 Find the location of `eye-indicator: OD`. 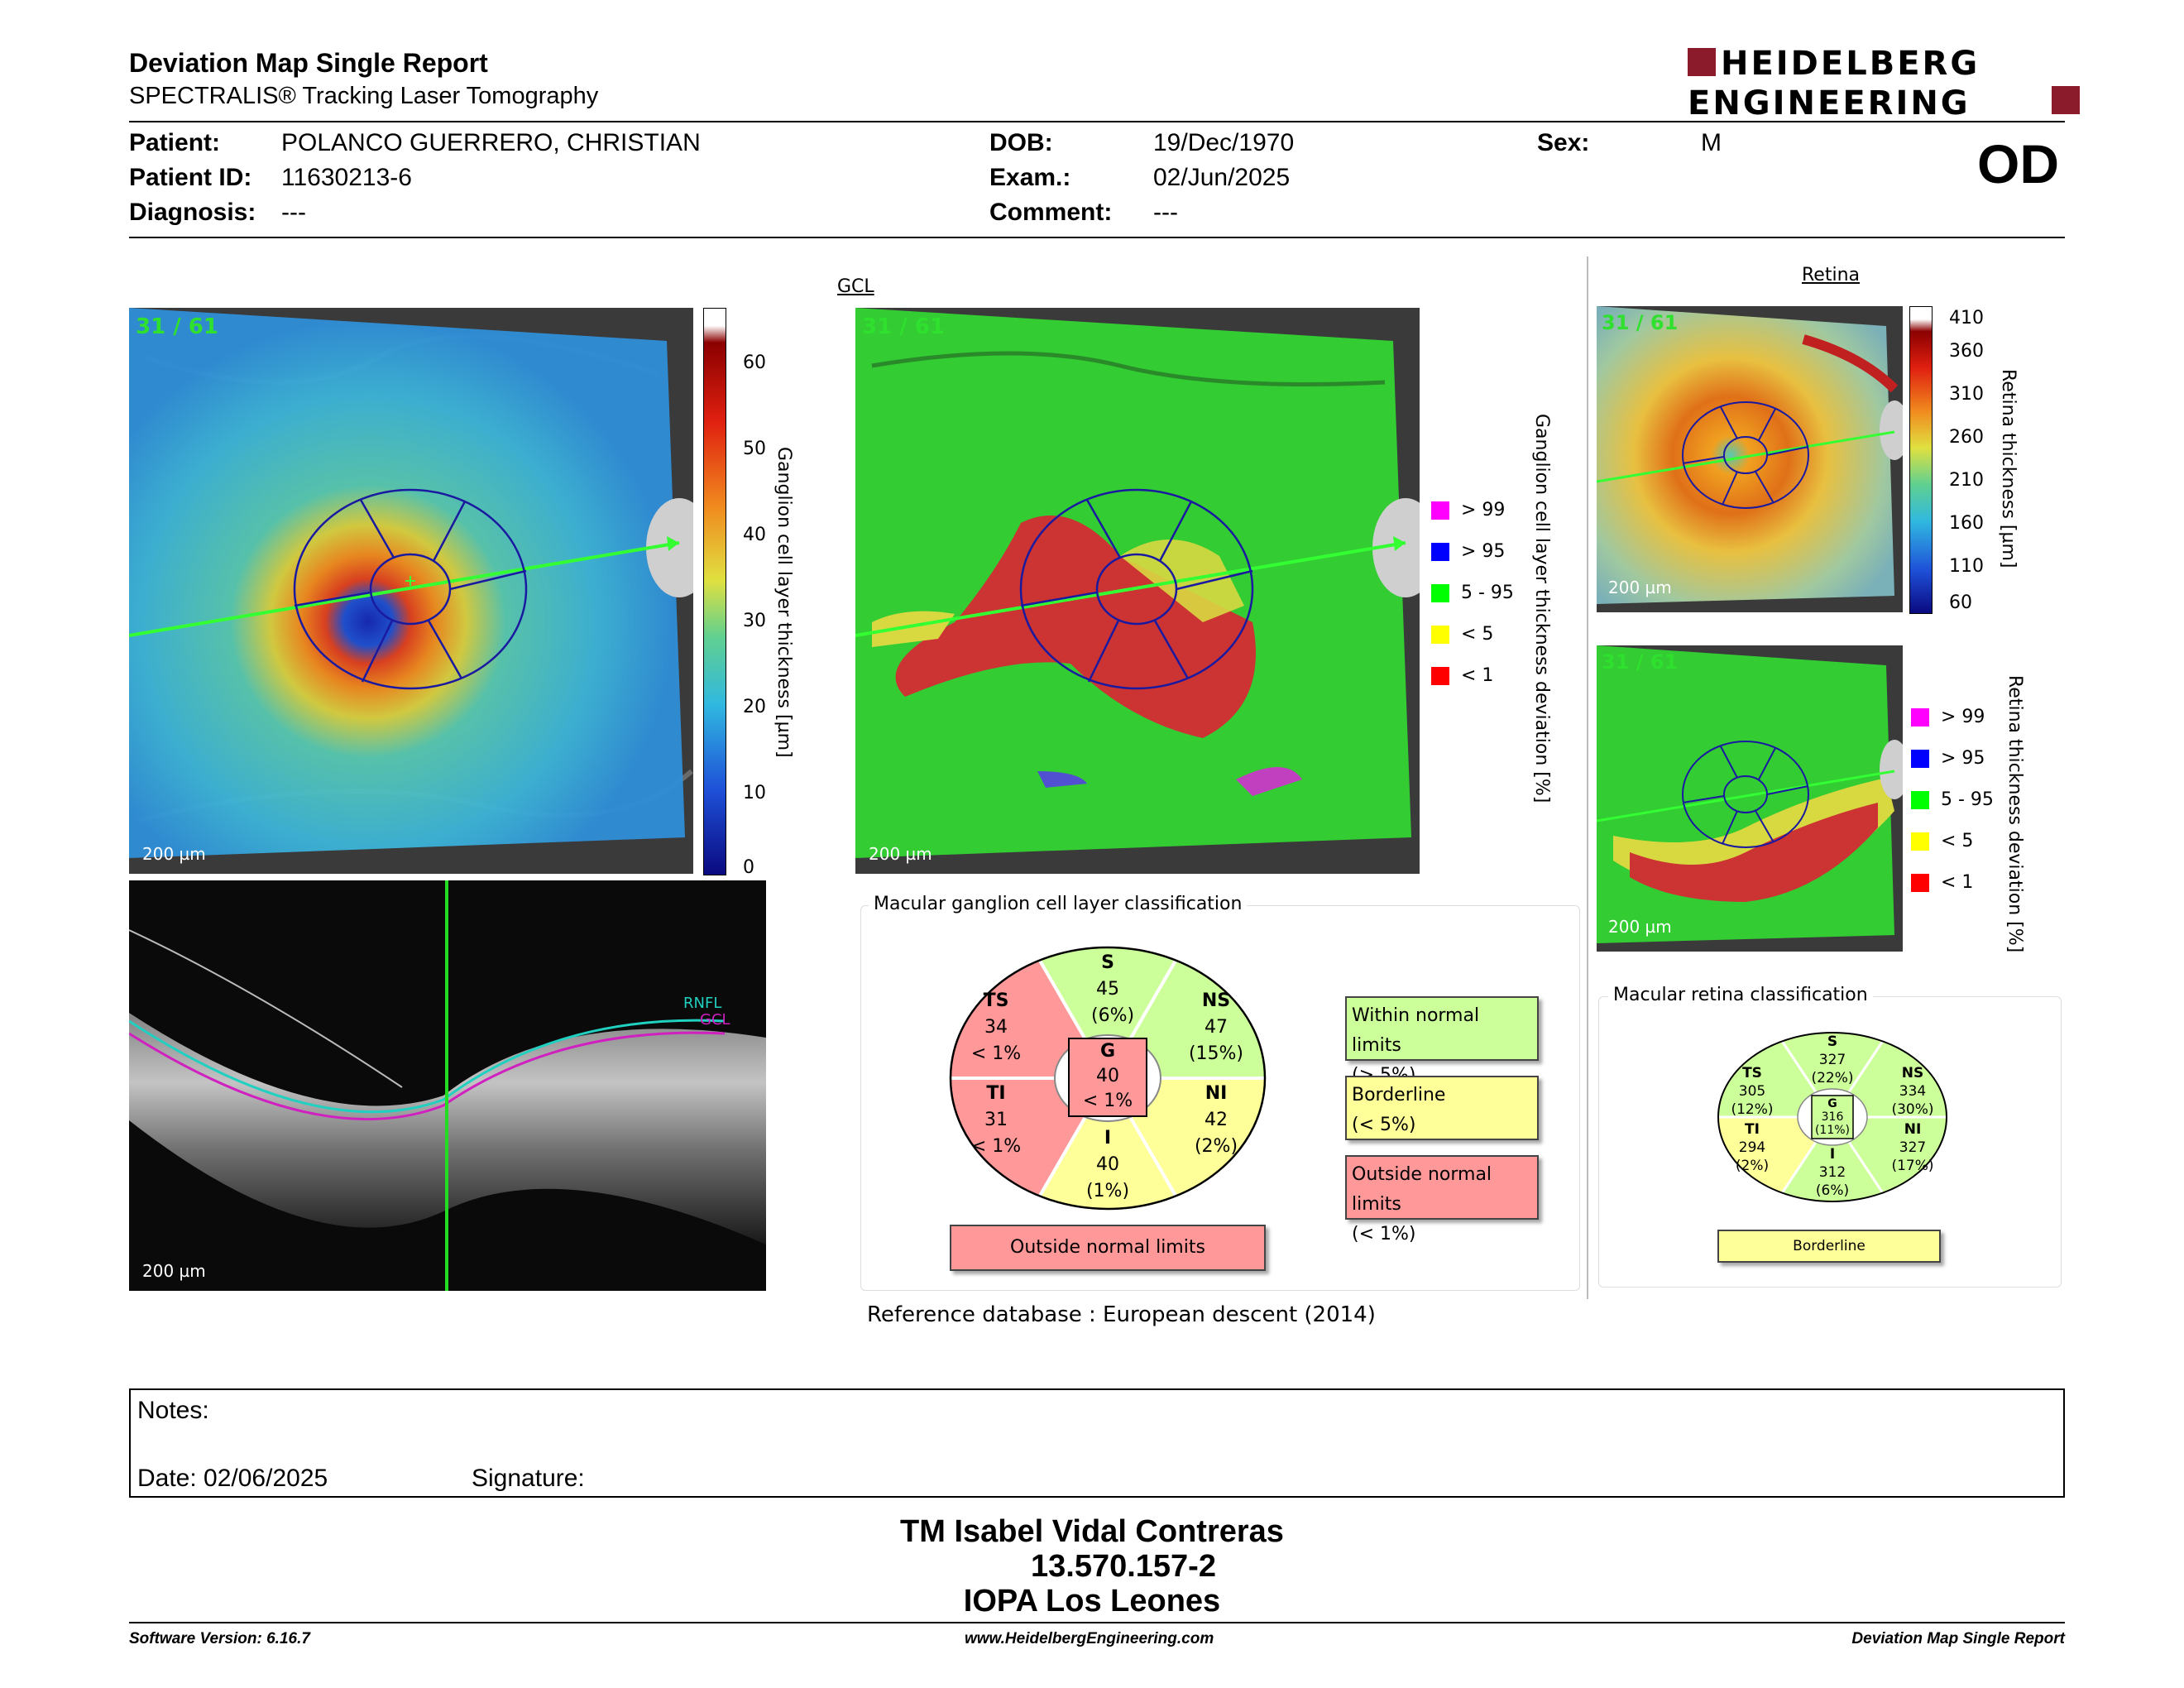

eye-indicator: OD is located at coordinates (2018, 163).